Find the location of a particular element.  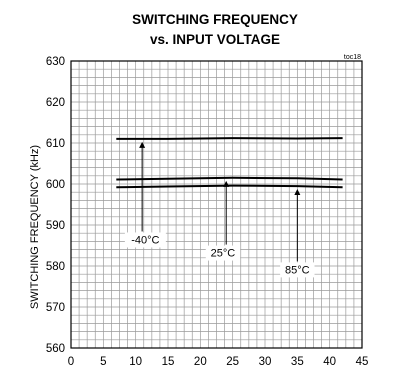

chart-subtitle: vs. INPUT VOLTAGE is located at coordinates (215, 39).